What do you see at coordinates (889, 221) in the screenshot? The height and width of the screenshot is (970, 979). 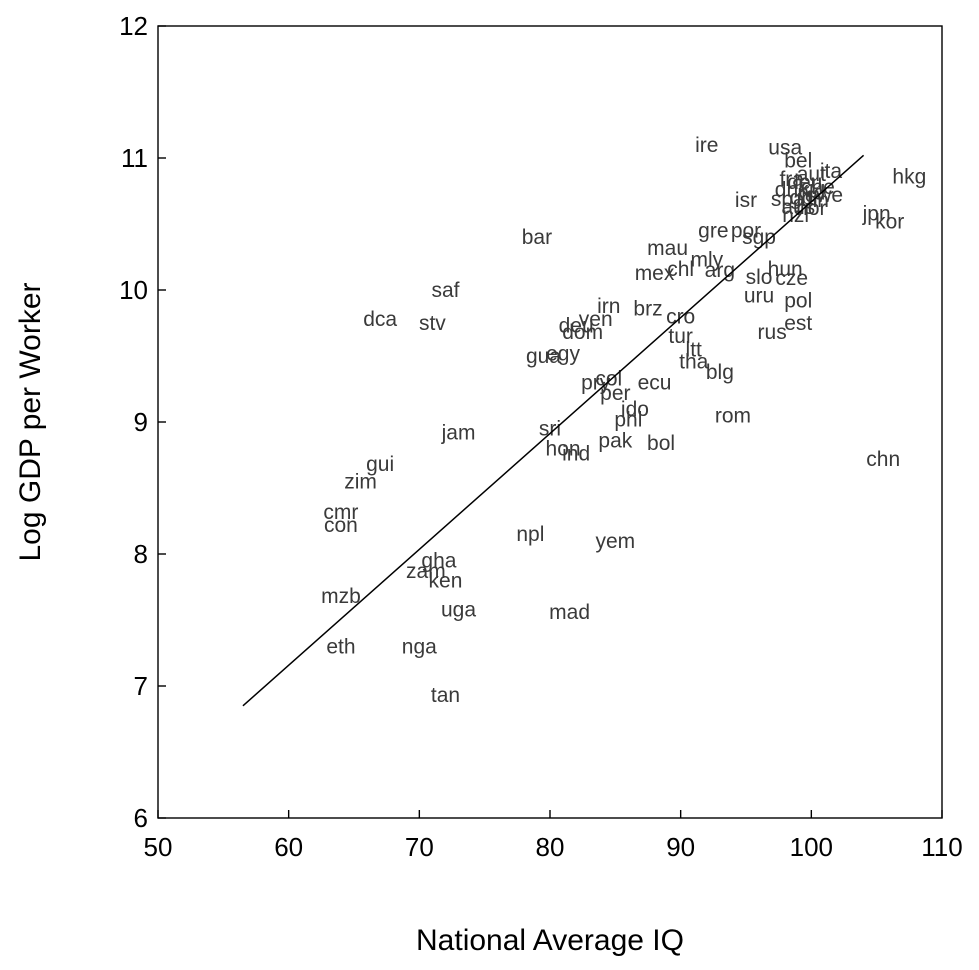 I see `point-label-kor: kor` at bounding box center [889, 221].